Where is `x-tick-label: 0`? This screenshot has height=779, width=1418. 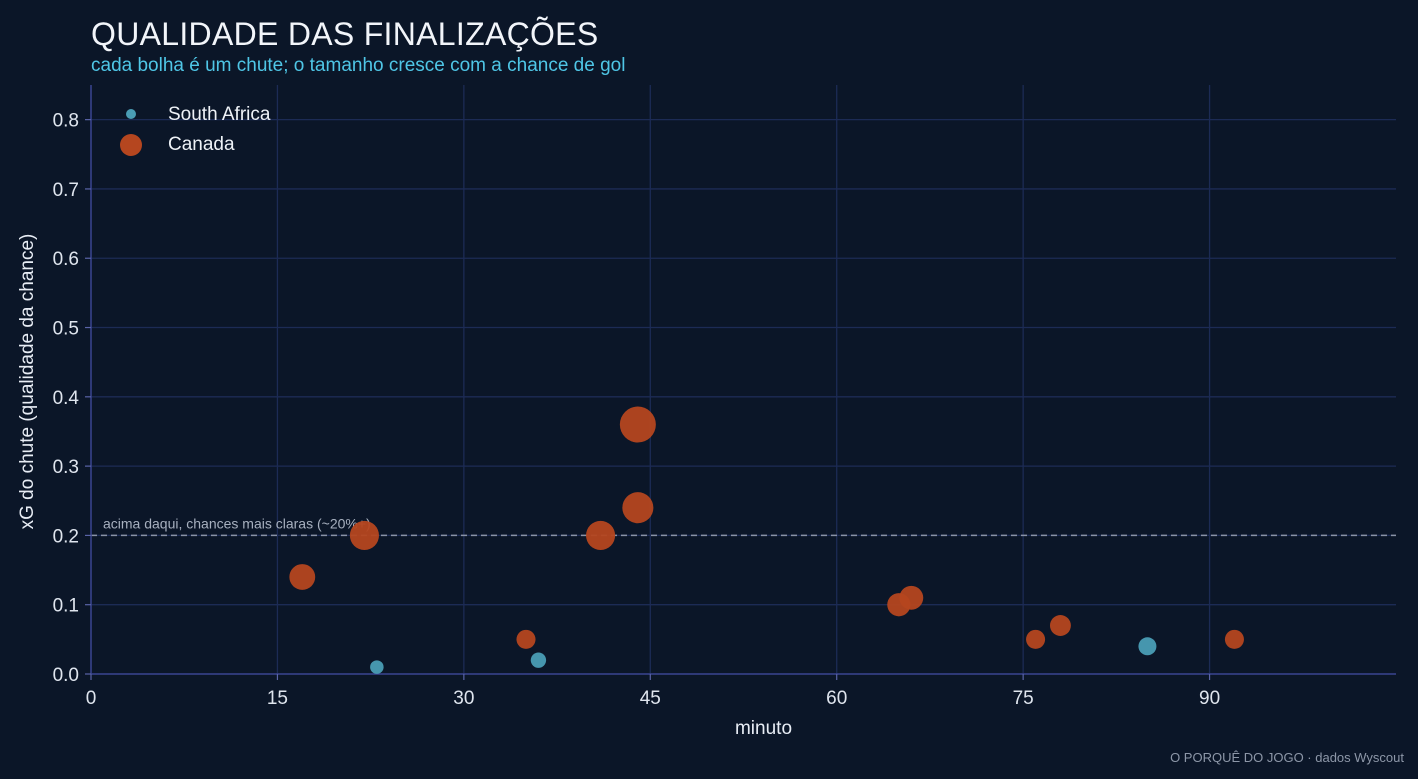 x-tick-label: 0 is located at coordinates (91, 698).